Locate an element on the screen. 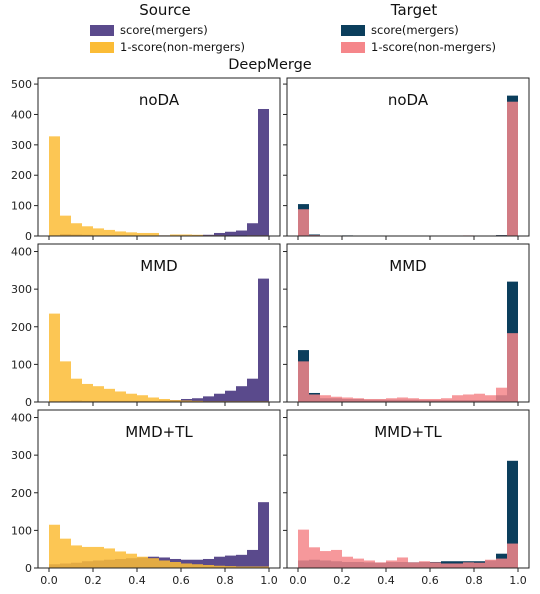  source-legend: score(mergers) 1-score(non-mergers) is located at coordinates (167, 39).